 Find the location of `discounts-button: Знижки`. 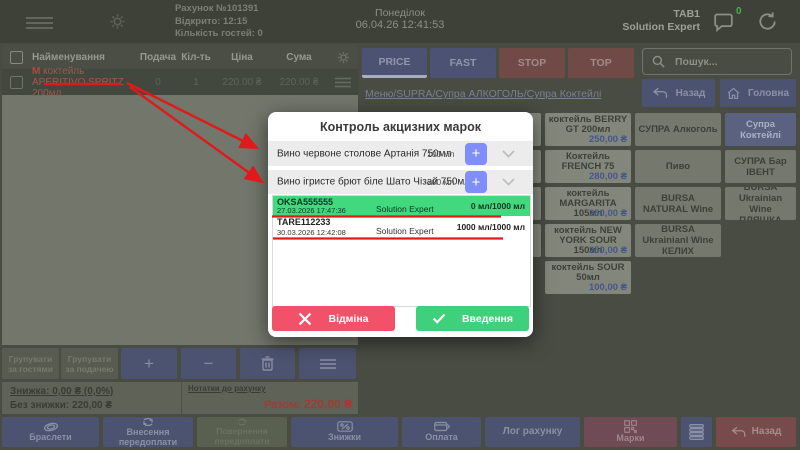

discounts-button: Знижки is located at coordinates (344, 432).